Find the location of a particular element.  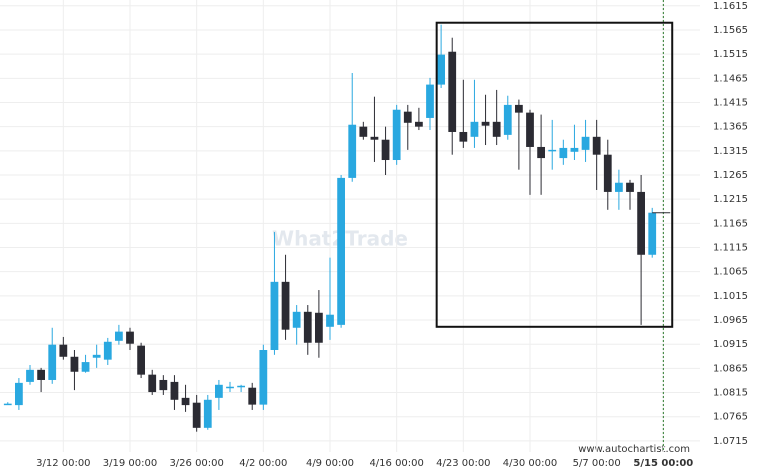

y-tick-label: 1.1365 is located at coordinates (730, 127).